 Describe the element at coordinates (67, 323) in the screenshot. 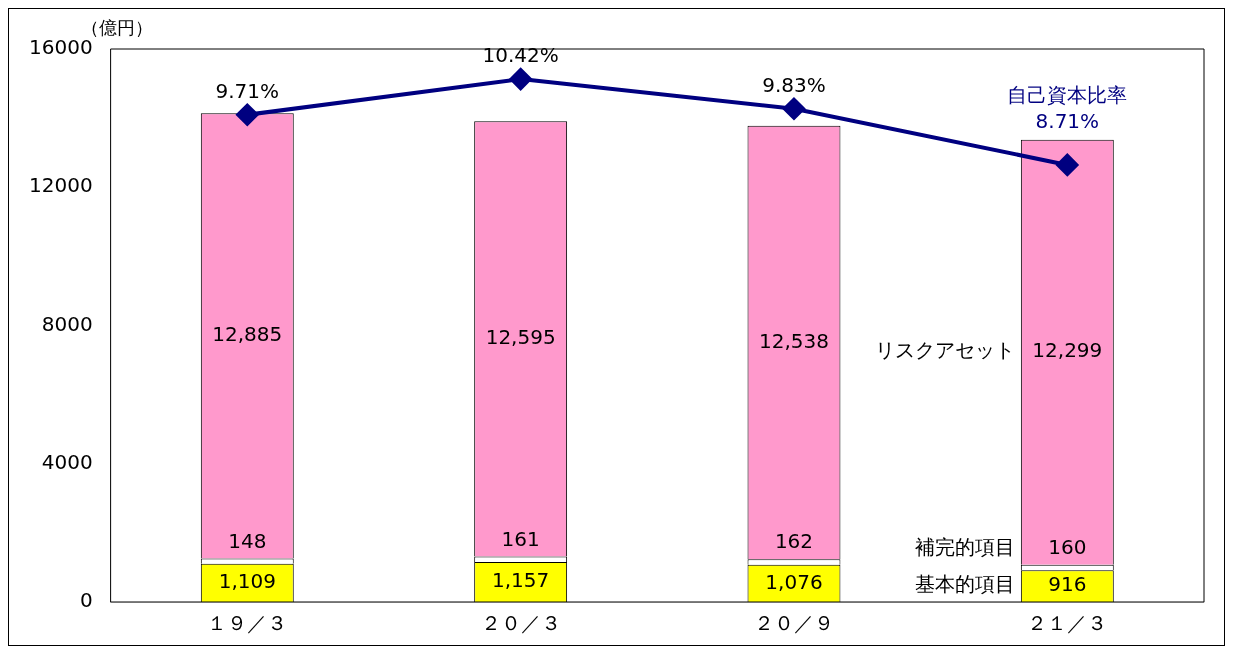

I see `y-tick-label: 8000` at that location.